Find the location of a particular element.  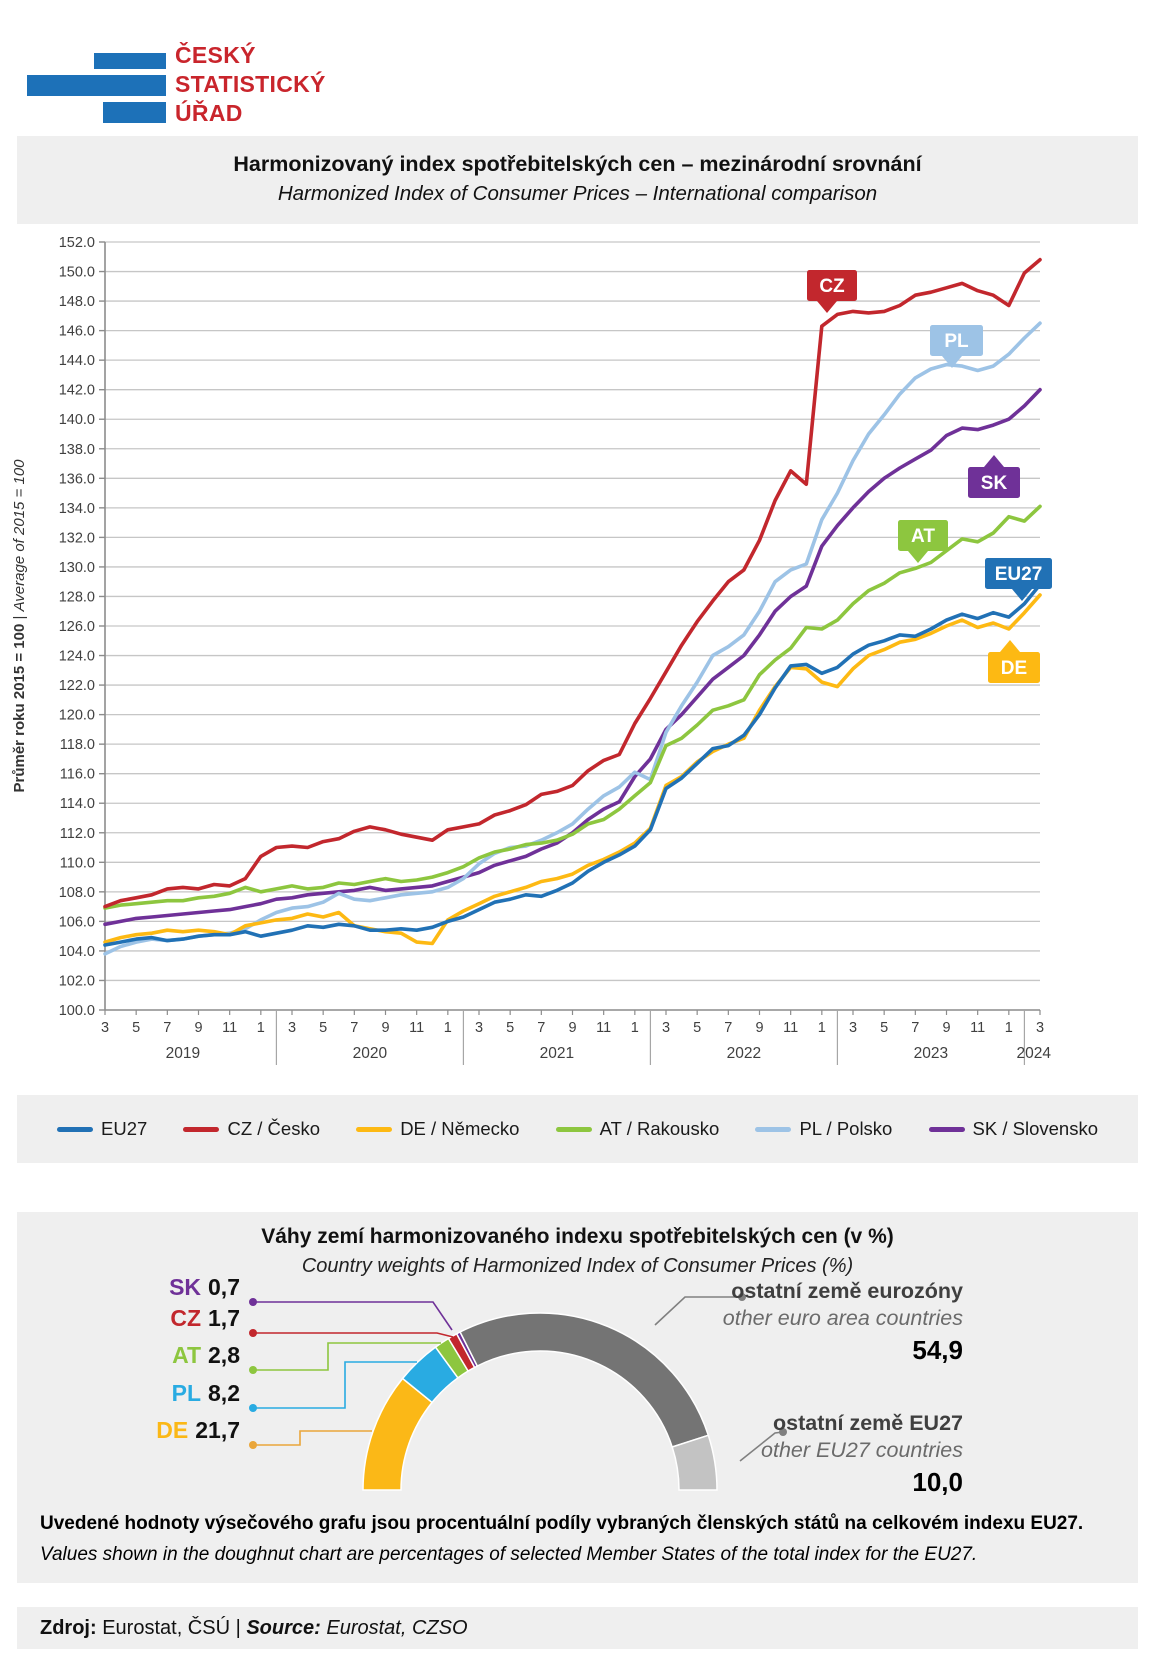

legend-label: EU27 is located at coordinates (124, 1128).